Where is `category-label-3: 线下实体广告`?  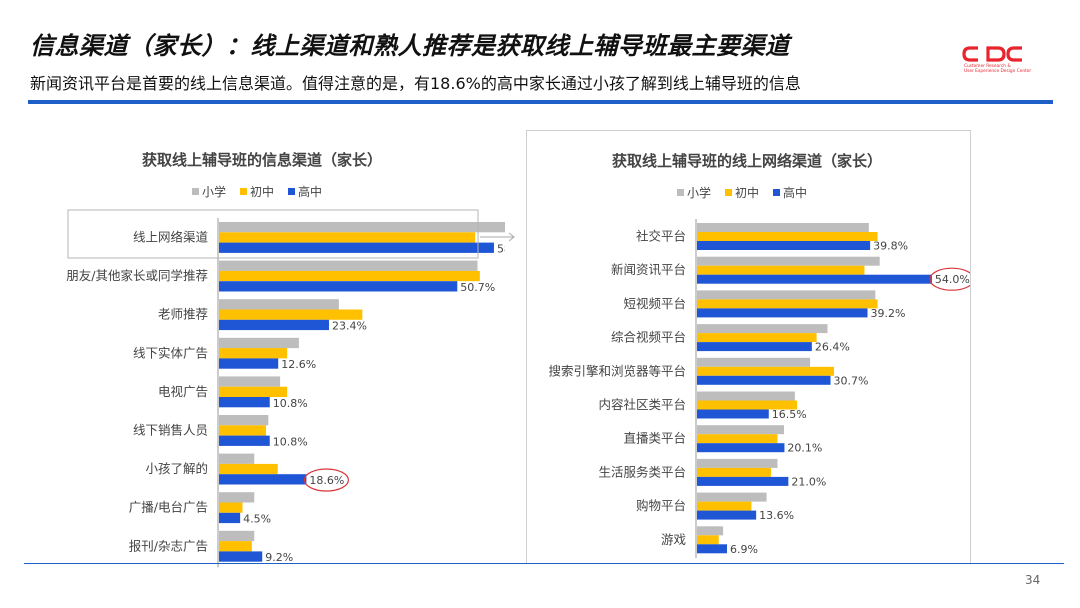
category-label-3: 线下实体广告 is located at coordinates (170, 352).